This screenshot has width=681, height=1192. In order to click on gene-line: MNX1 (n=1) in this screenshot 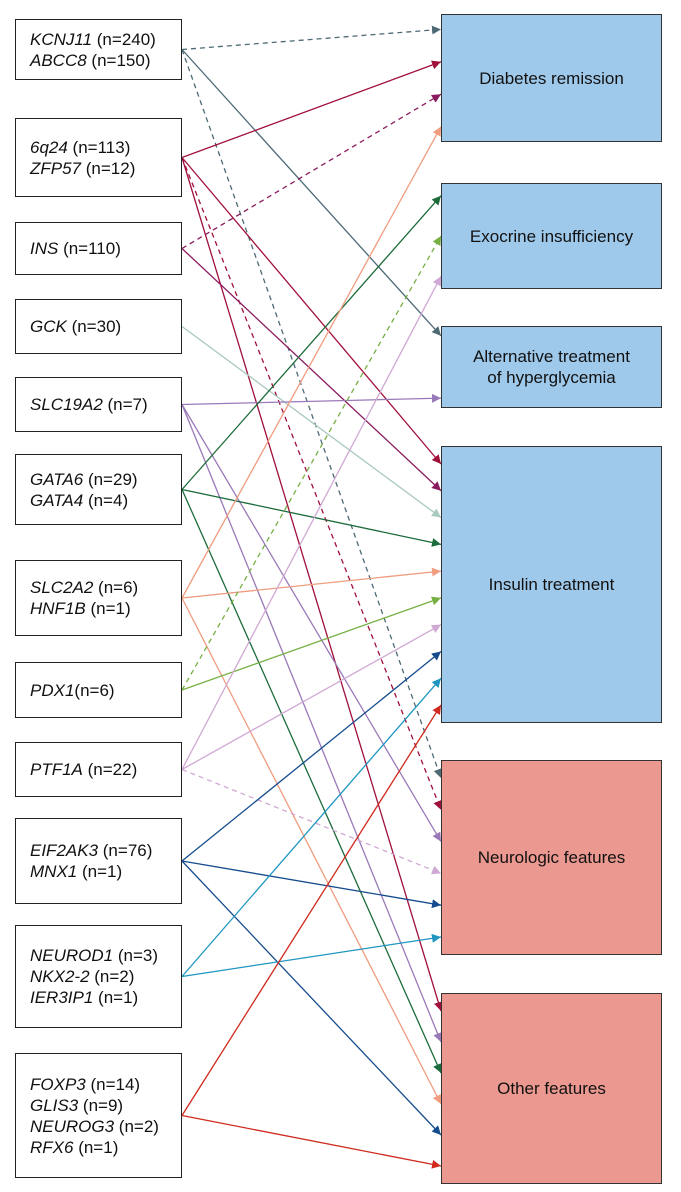, I will do `click(76, 871)`.